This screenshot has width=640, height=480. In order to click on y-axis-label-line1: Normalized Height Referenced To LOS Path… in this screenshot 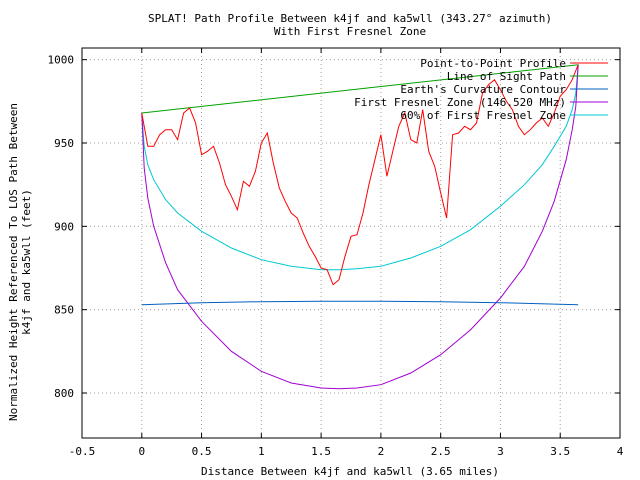, I will do `click(13, 262)`.